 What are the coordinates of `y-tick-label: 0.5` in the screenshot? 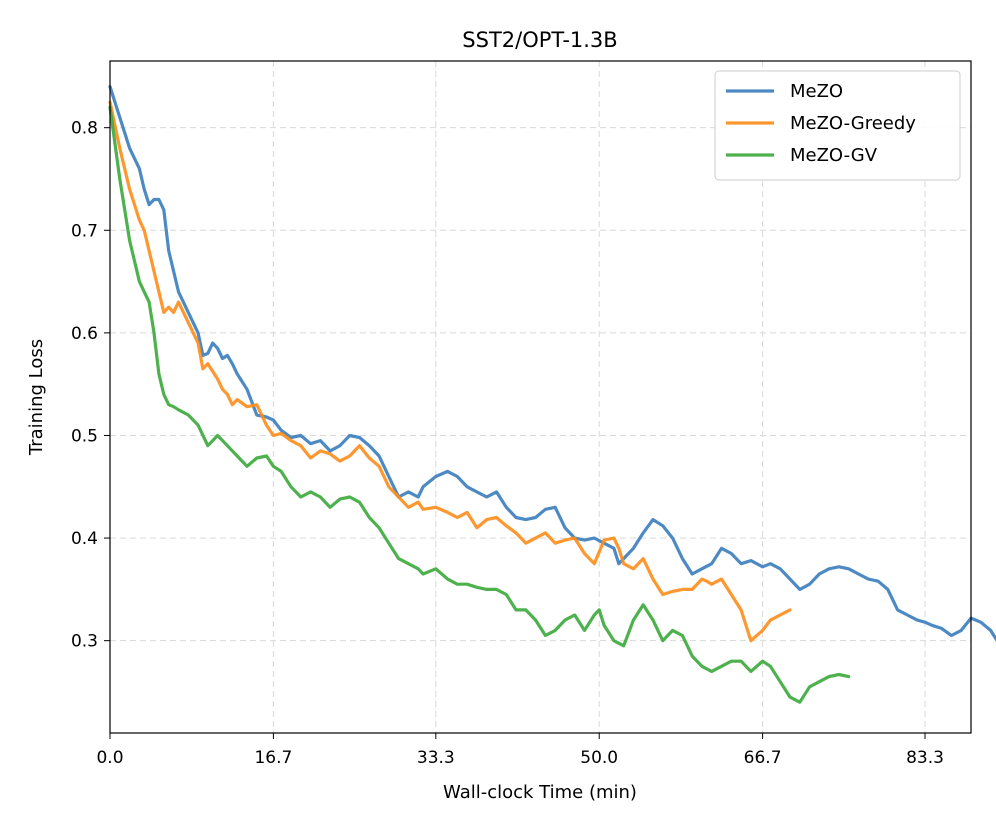 It's located at (84, 436).